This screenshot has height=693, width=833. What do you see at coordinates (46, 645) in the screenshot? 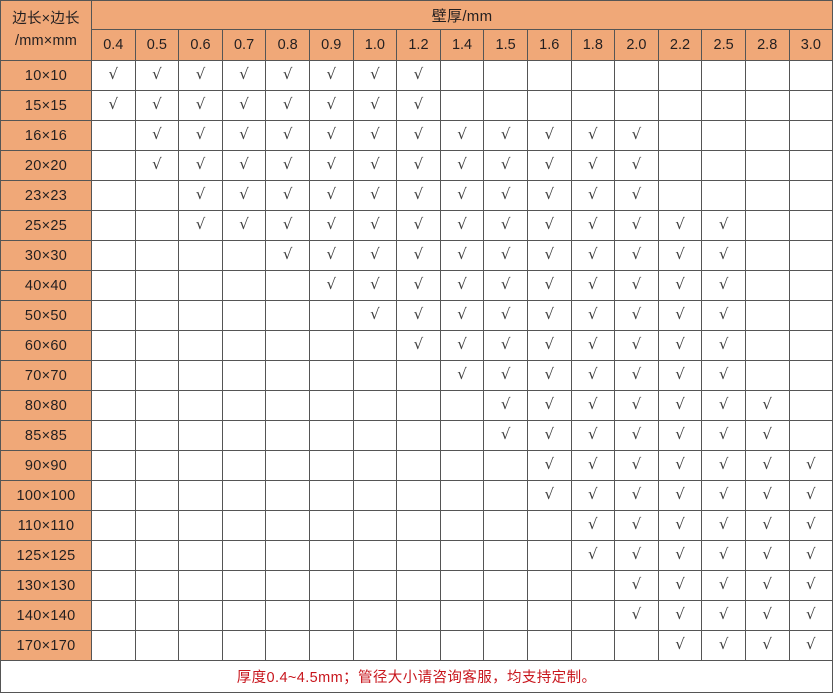
I see `size-row-header: 170×170` at bounding box center [46, 645].